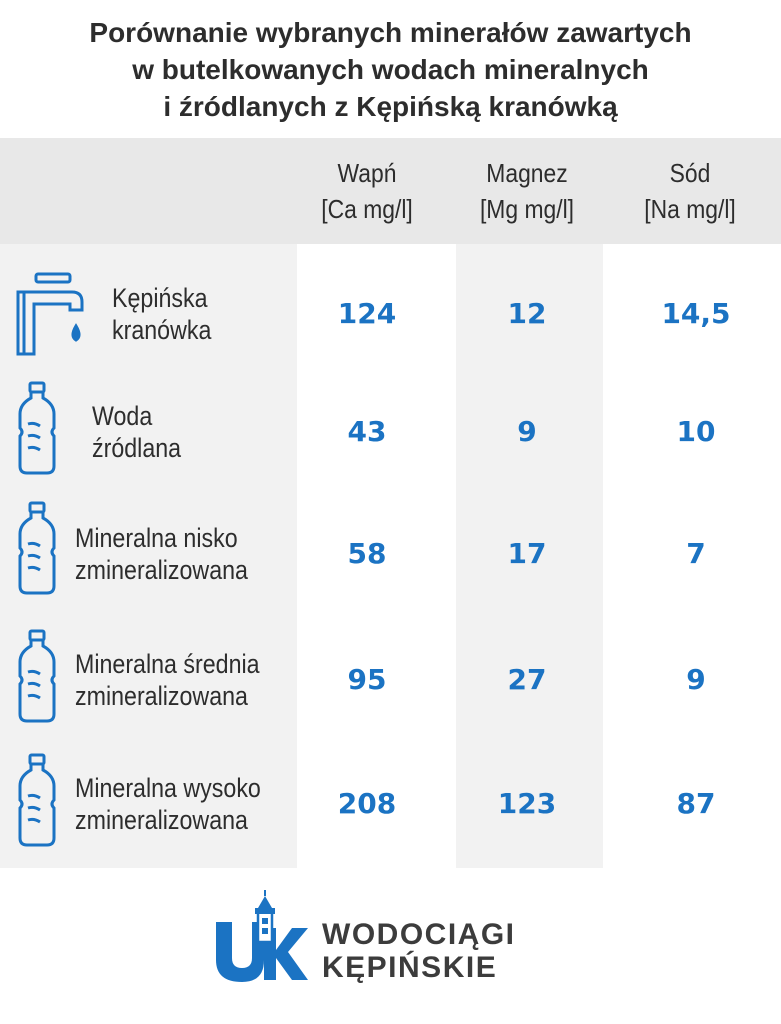  I want to click on title-line: w butelkowanych wodach mineralnych, so click(390, 69).